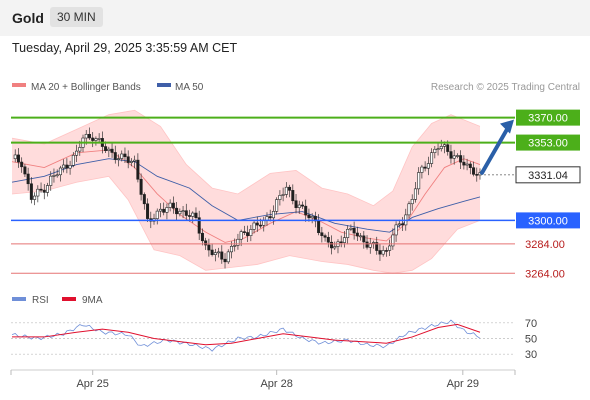  I want to click on support-label: 3300.00, so click(548, 221).